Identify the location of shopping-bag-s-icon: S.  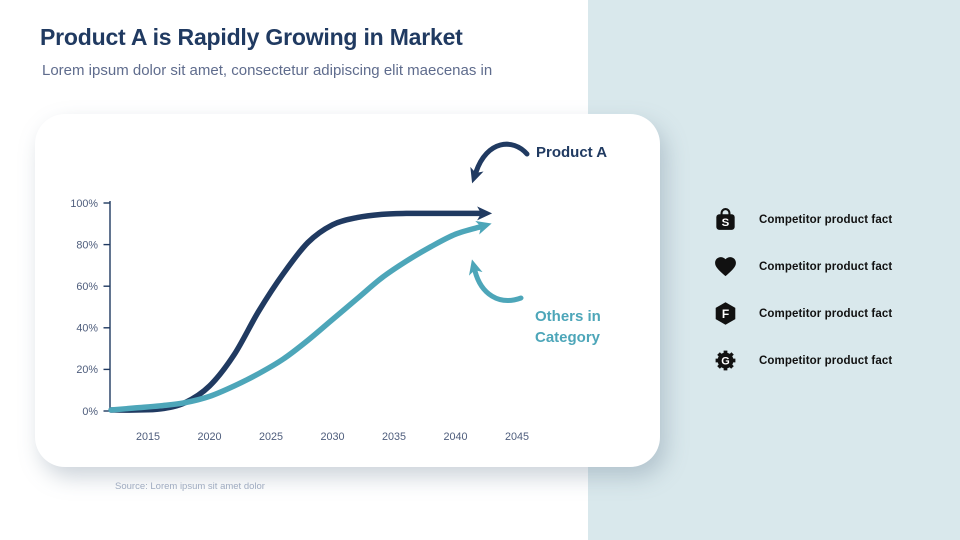
(725, 219).